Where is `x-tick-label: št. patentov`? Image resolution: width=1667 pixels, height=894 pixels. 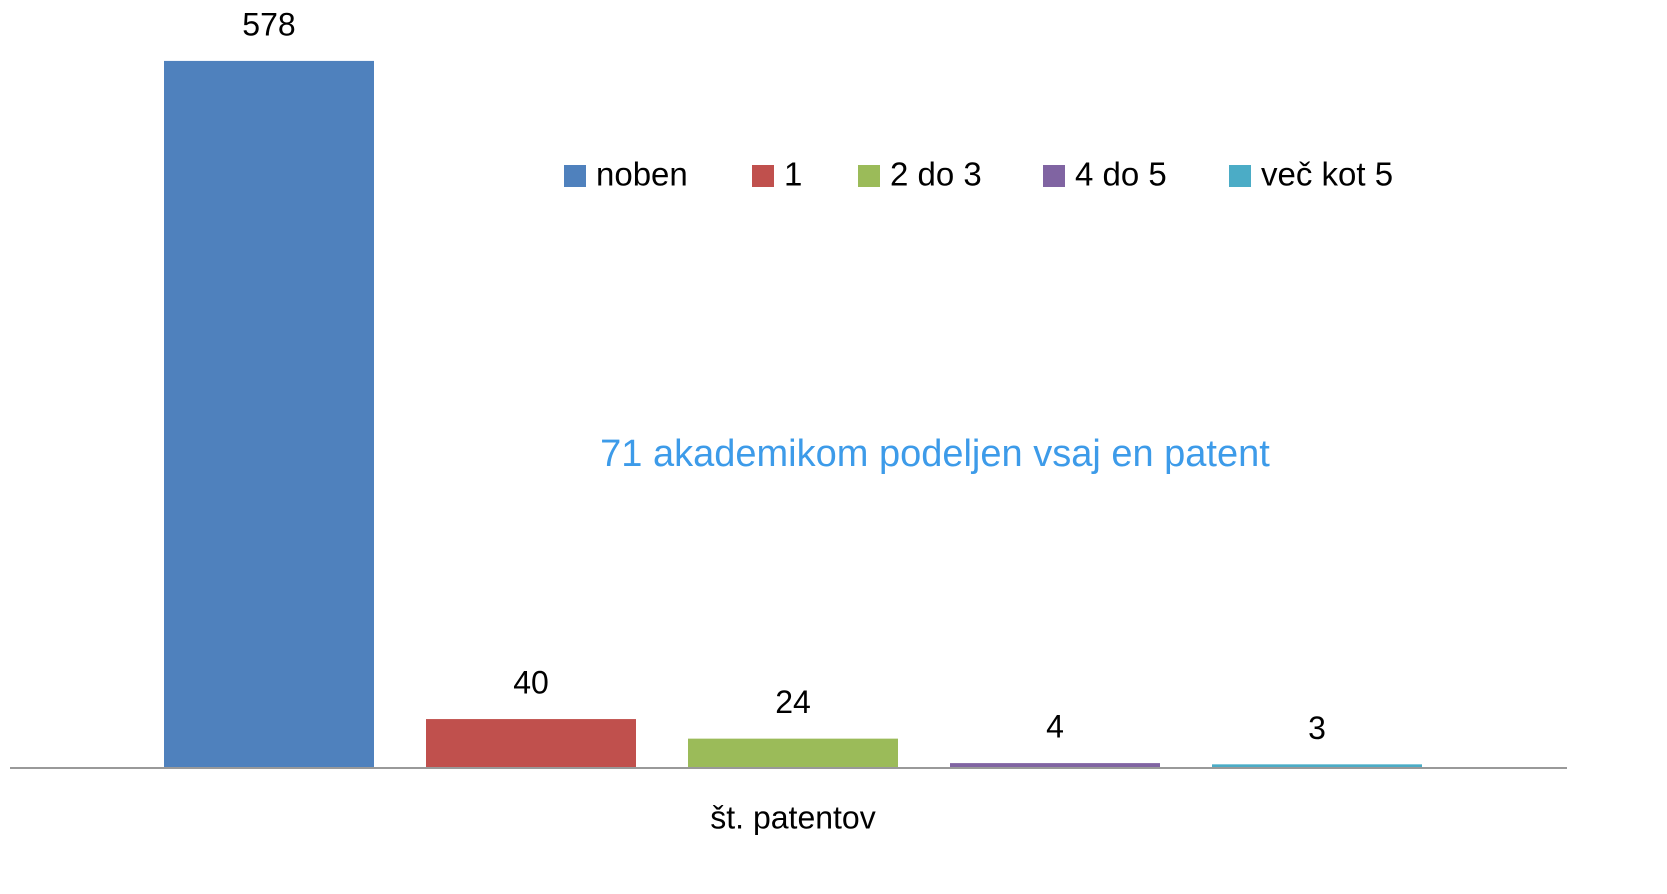 x-tick-label: št. patentov is located at coordinates (792, 817).